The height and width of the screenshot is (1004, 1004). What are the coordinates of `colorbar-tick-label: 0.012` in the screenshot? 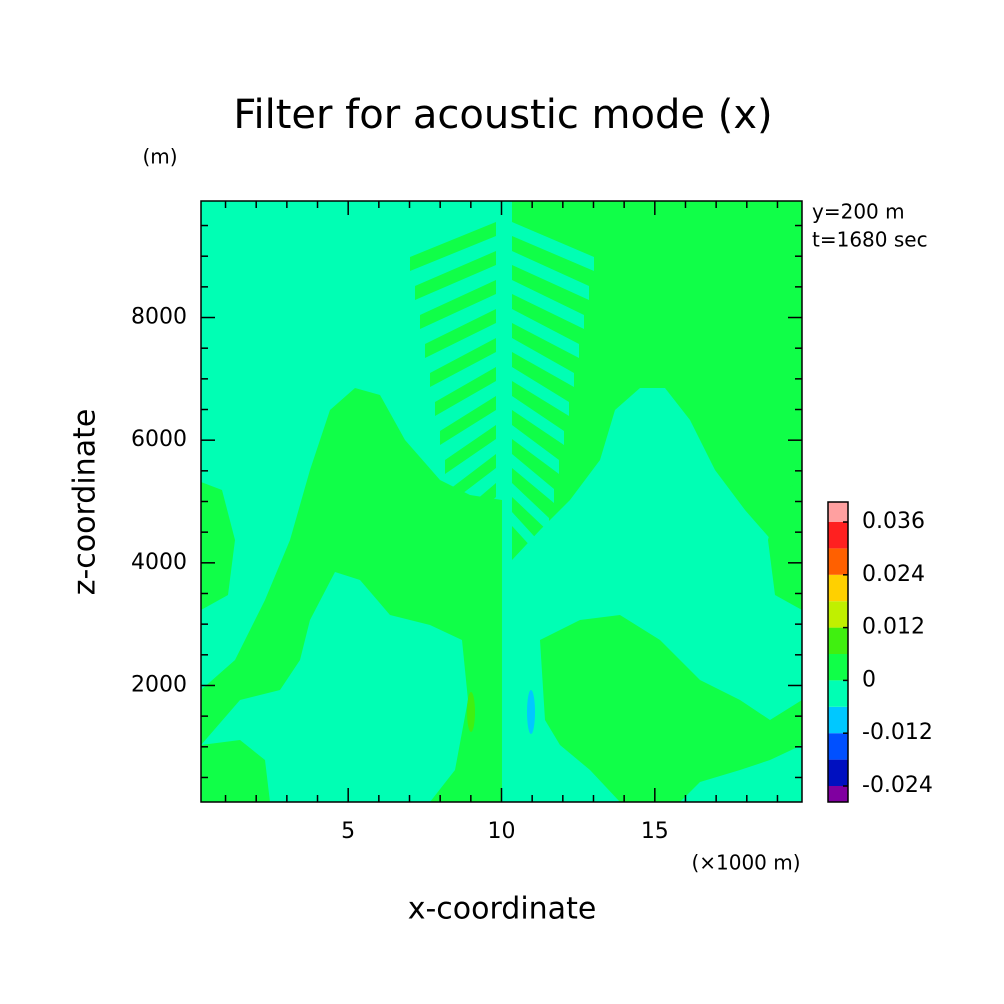 It's located at (893, 627).